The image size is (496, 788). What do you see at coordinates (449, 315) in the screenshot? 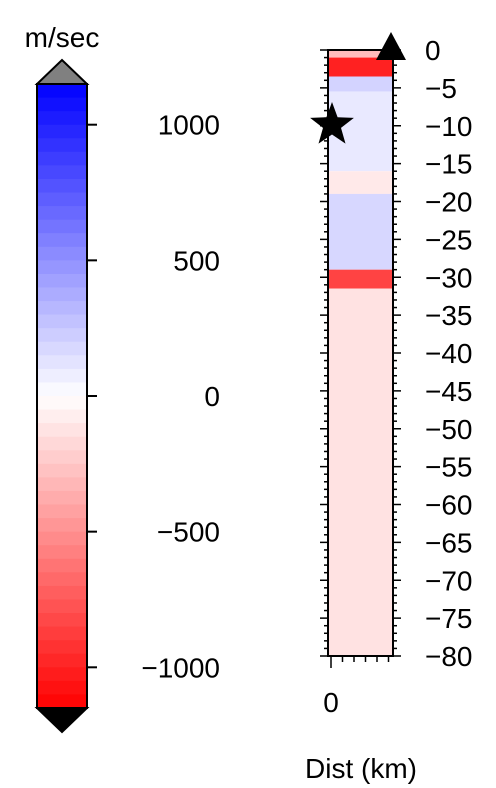
I see `y-tick-label: −35` at bounding box center [449, 315].